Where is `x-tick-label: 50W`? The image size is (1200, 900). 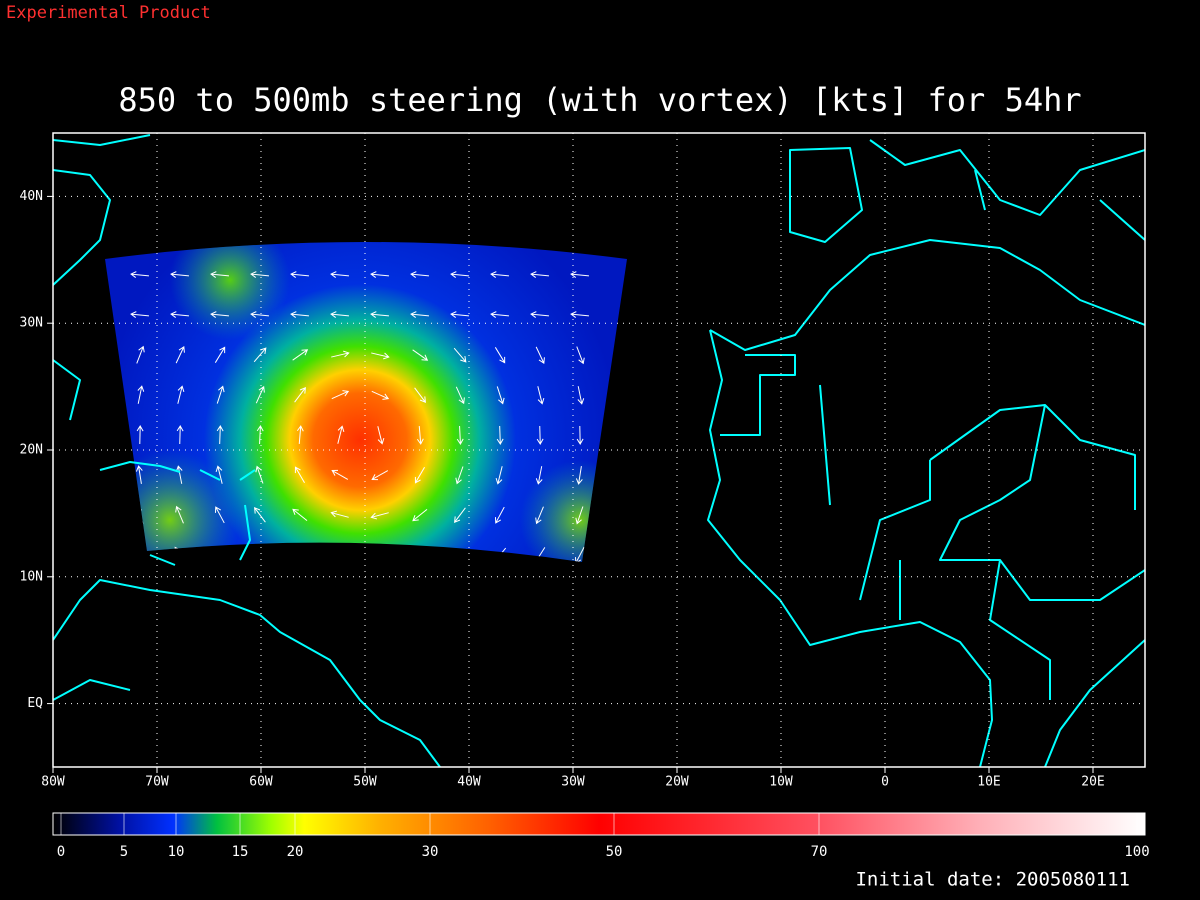
x-tick-label: 50W is located at coordinates (365, 782).